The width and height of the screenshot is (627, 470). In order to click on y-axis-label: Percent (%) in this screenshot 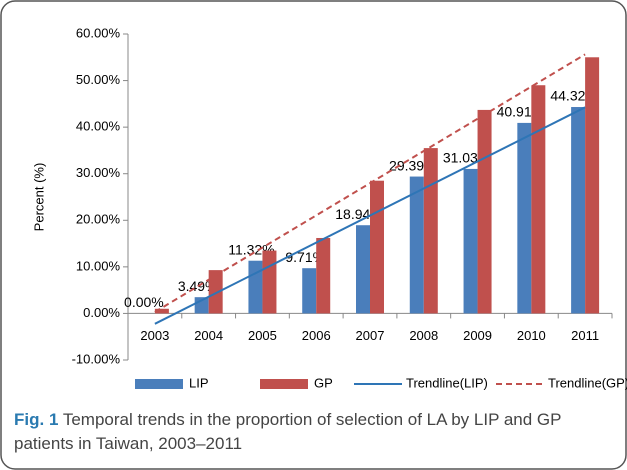, I will do `click(38, 197)`.